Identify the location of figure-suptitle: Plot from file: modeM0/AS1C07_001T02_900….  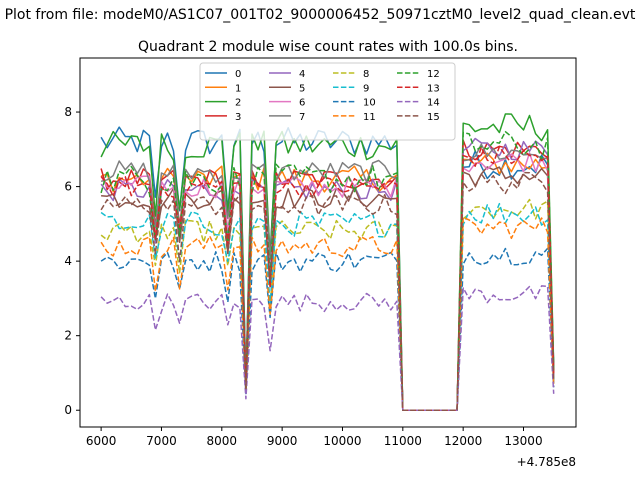
(320, 15).